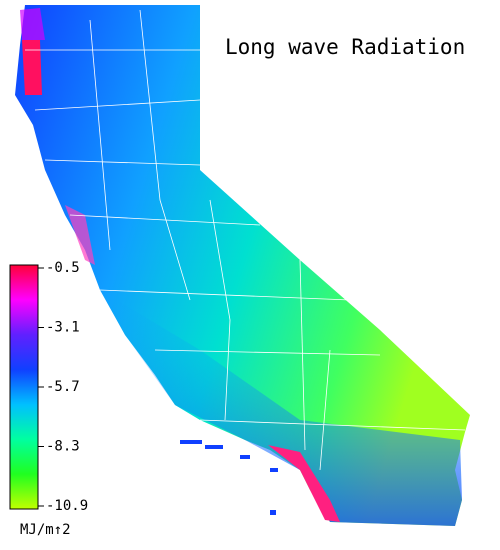  What do you see at coordinates (45, 530) in the screenshot?
I see `colorbar-unit: MJ/m↑2` at bounding box center [45, 530].